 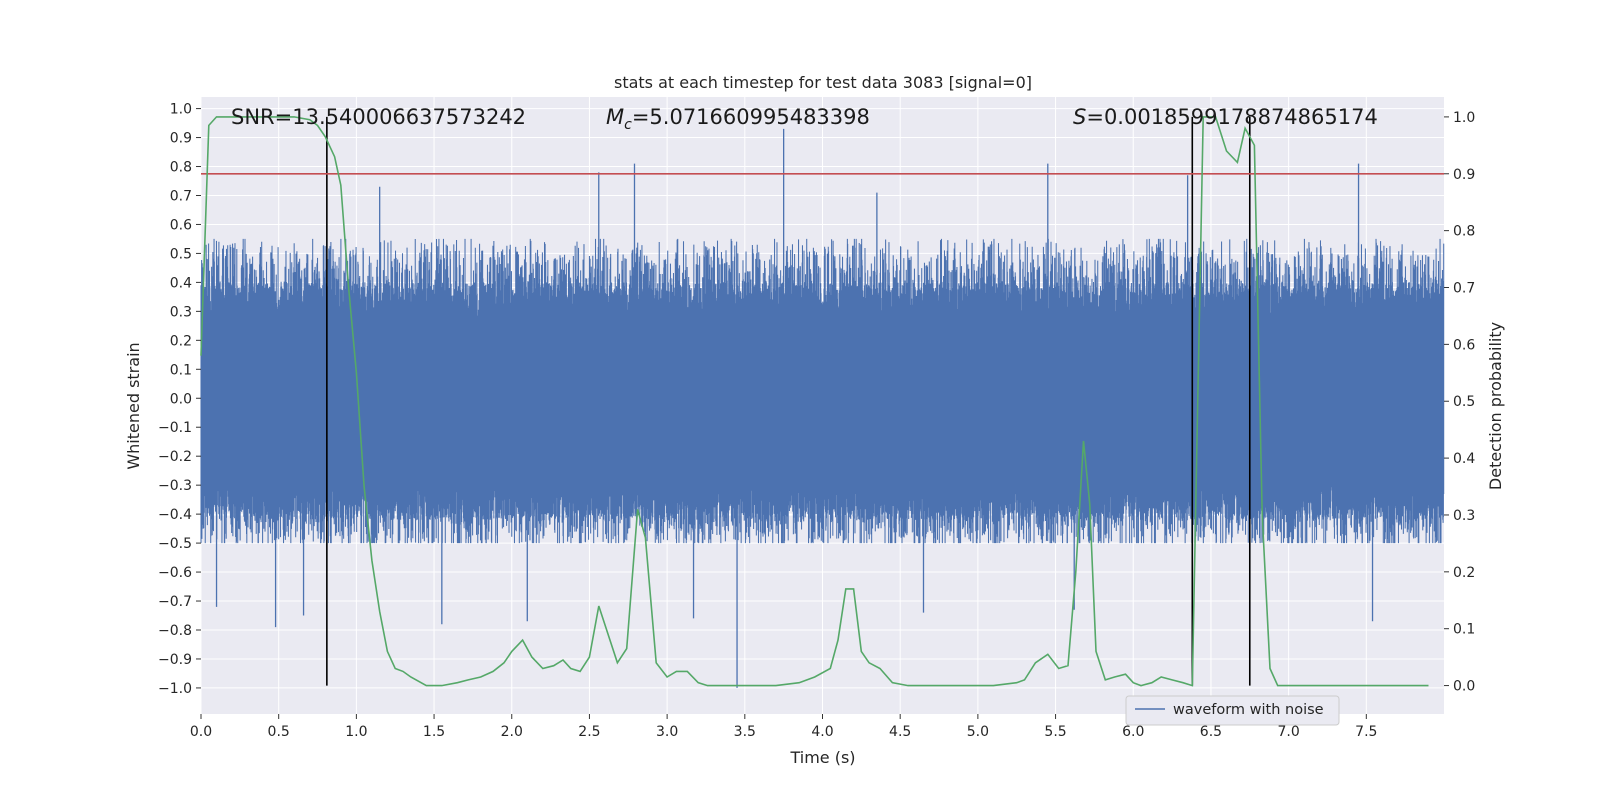 What do you see at coordinates (175, 660) in the screenshot?
I see `y-tick-label: −0.9` at bounding box center [175, 660].